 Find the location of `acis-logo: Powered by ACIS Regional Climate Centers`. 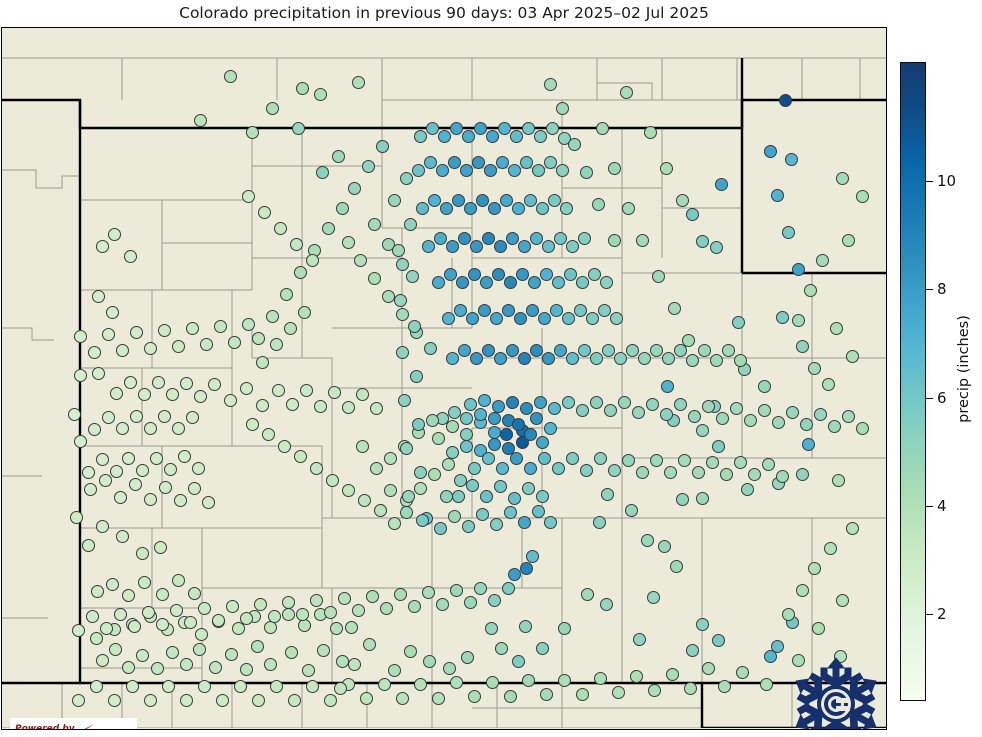

acis-logo: Powered by ACIS Regional Climate Centers is located at coordinates (73, 723).